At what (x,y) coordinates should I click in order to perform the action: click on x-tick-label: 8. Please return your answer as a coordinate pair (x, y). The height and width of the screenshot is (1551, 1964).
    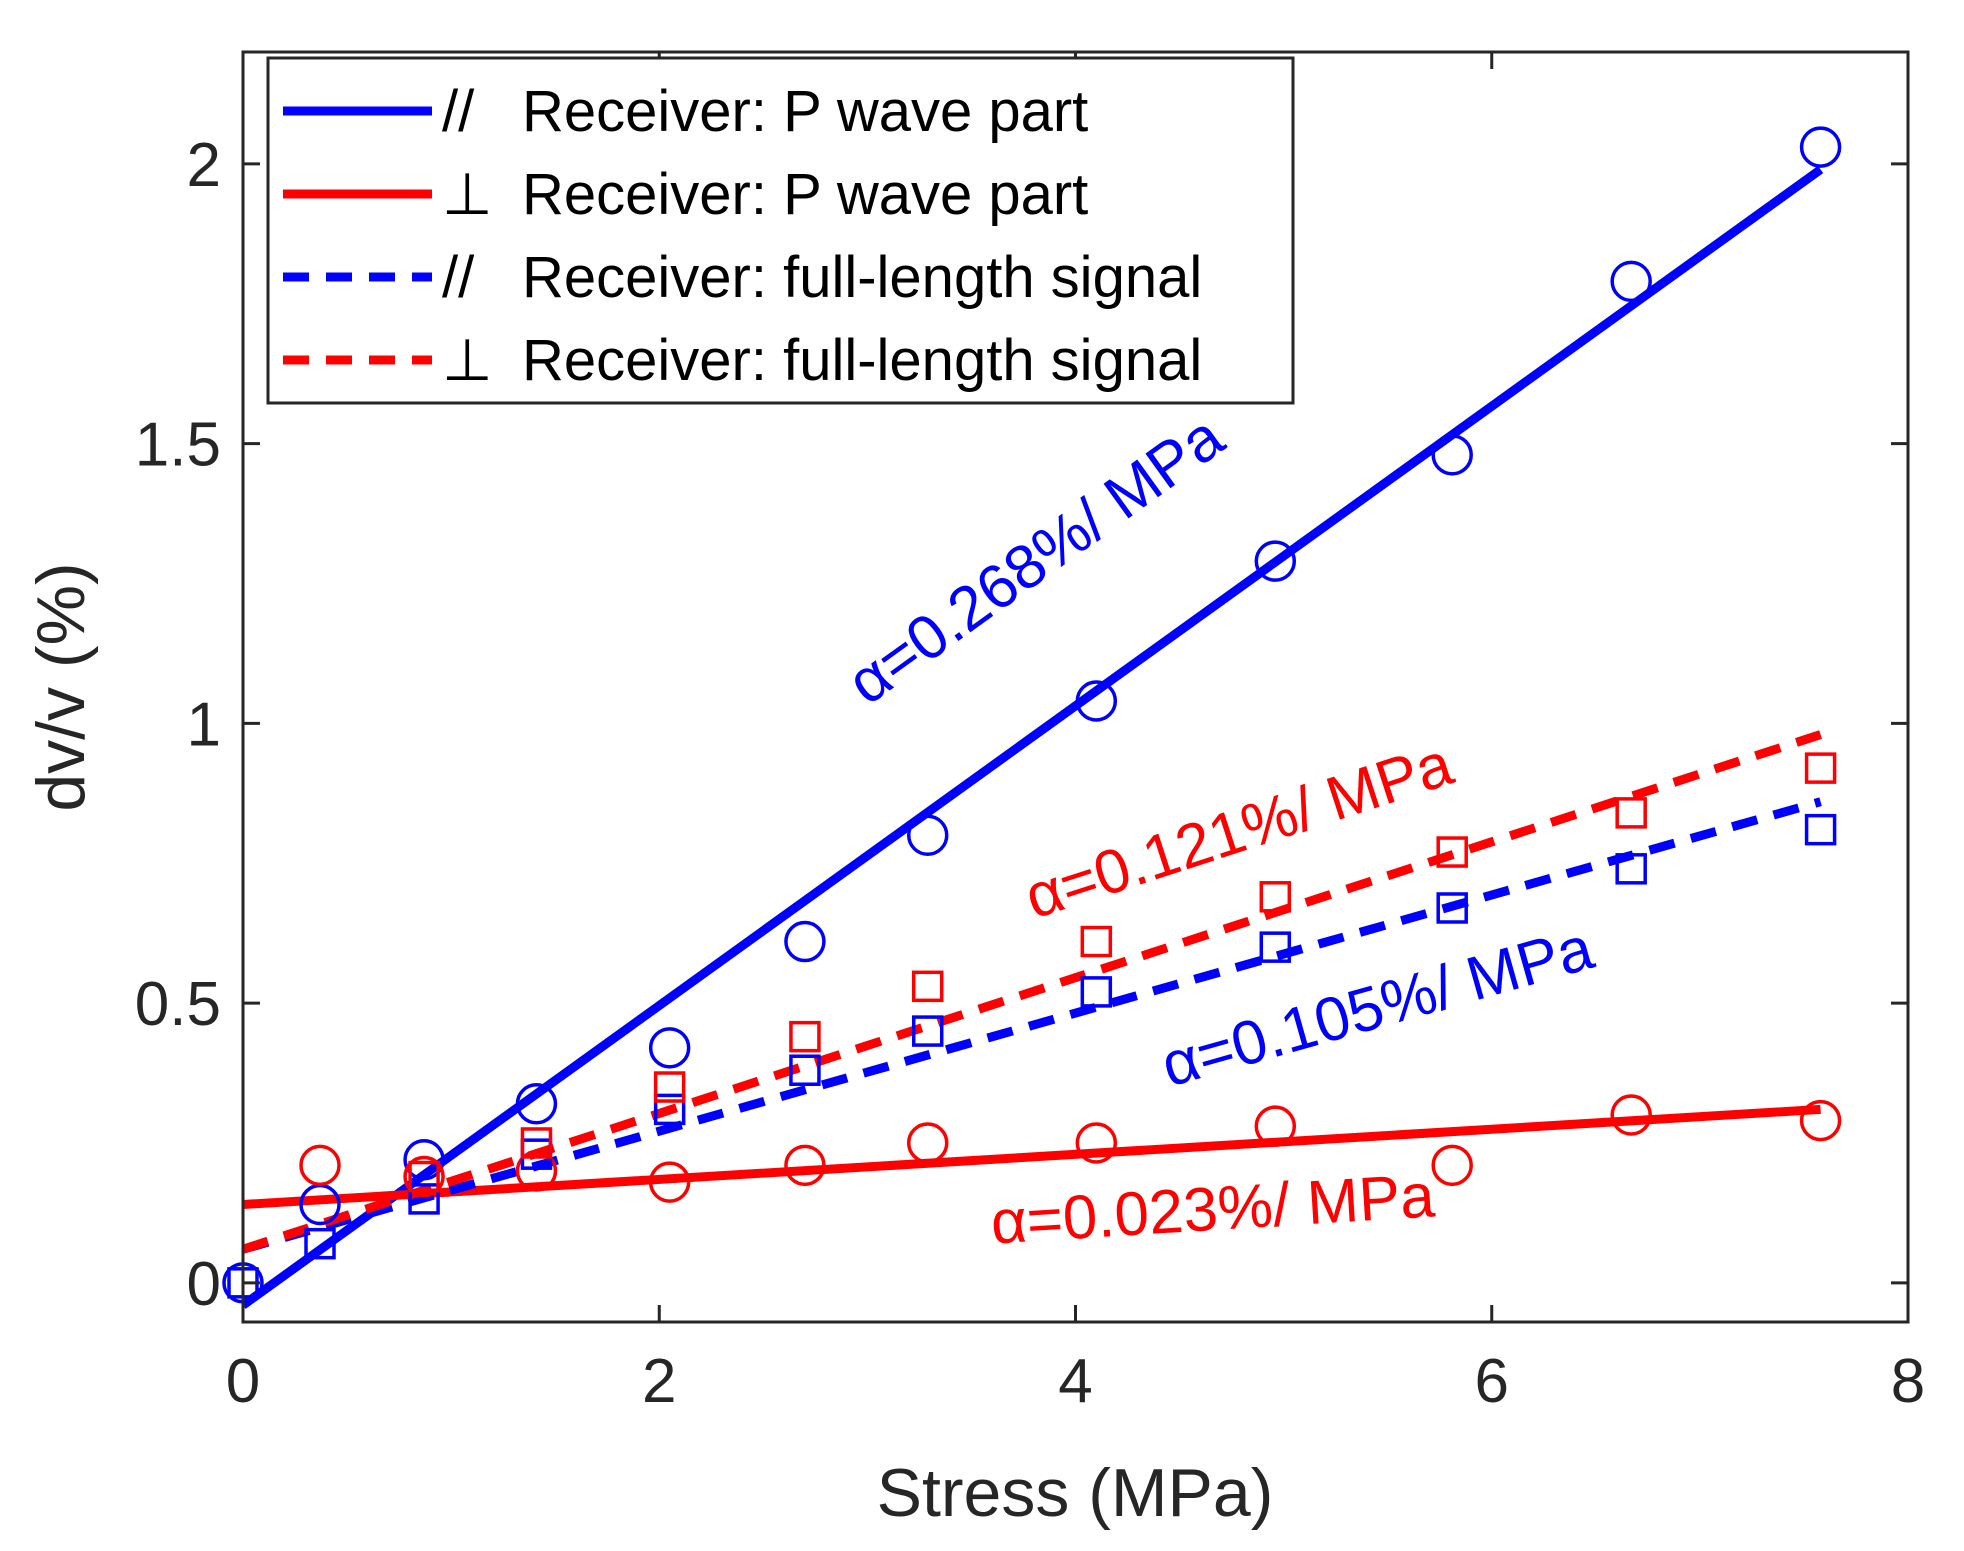
    Looking at the image, I should click on (1908, 1381).